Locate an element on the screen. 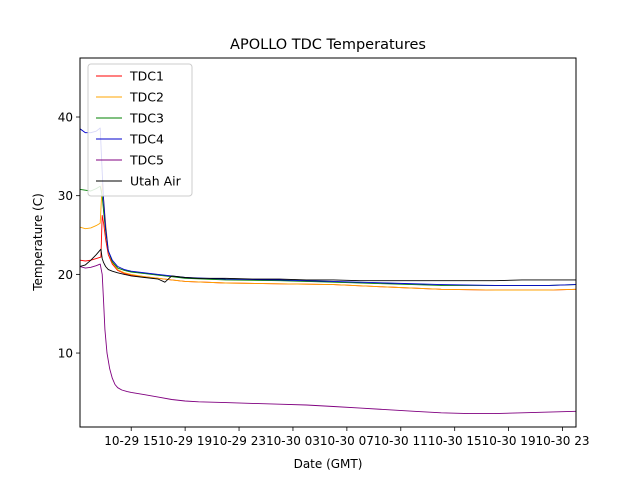  legend-label: TDC4 is located at coordinates (146, 139).